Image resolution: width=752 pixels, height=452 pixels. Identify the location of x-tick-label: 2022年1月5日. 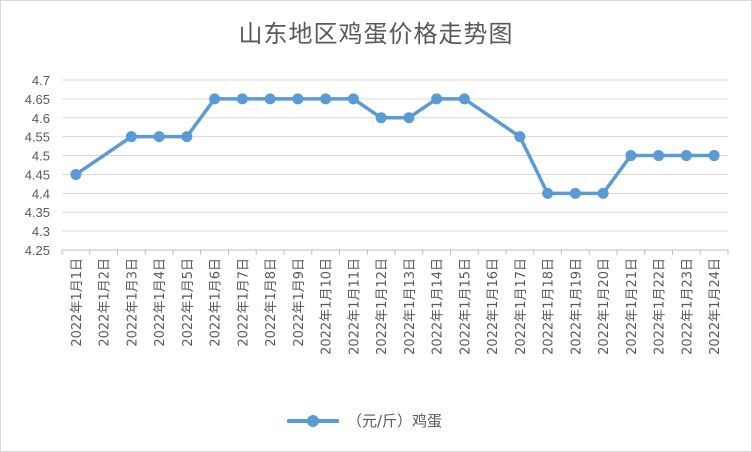
(188, 302).